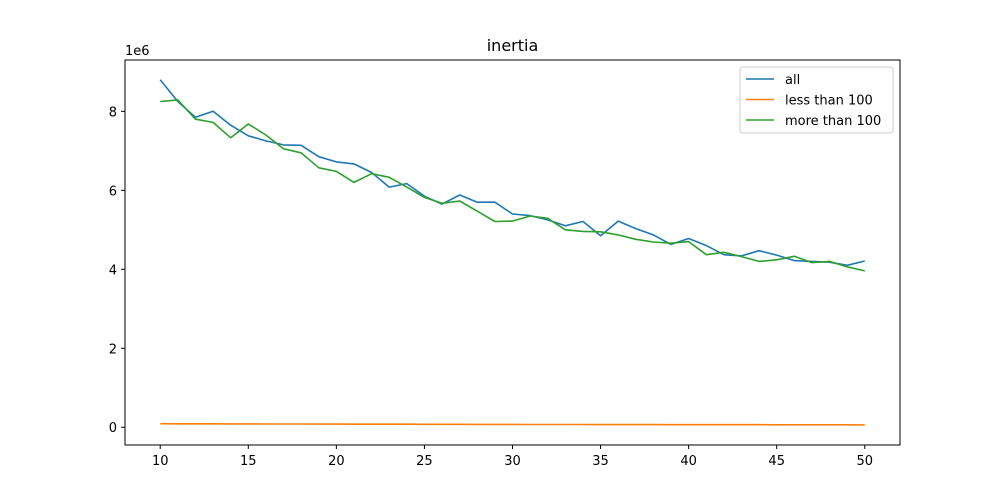  I want to click on y-tick-label: 4, so click(113, 270).